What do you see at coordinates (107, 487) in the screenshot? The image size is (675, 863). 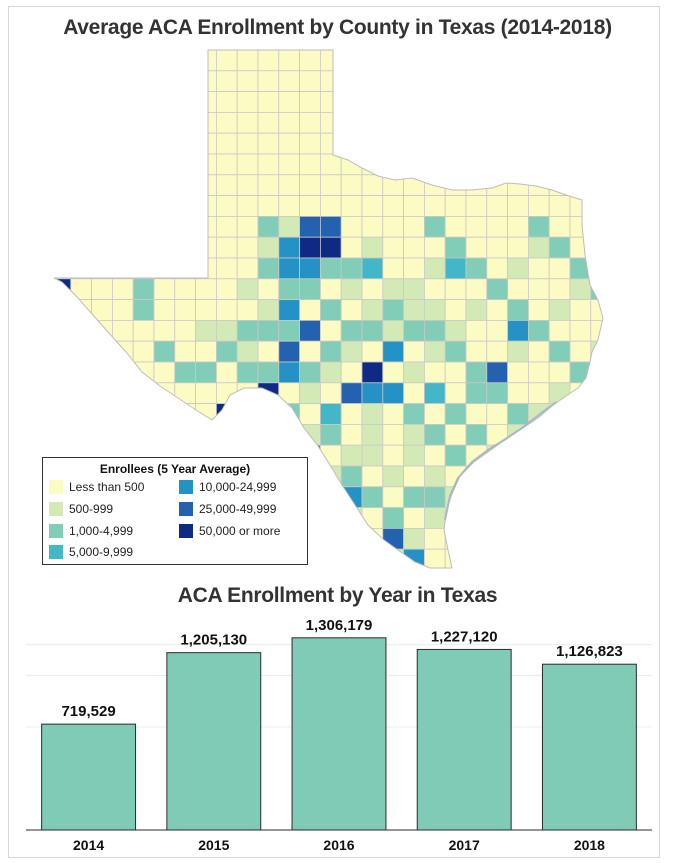 I see `legend-label: Less than 500` at bounding box center [107, 487].